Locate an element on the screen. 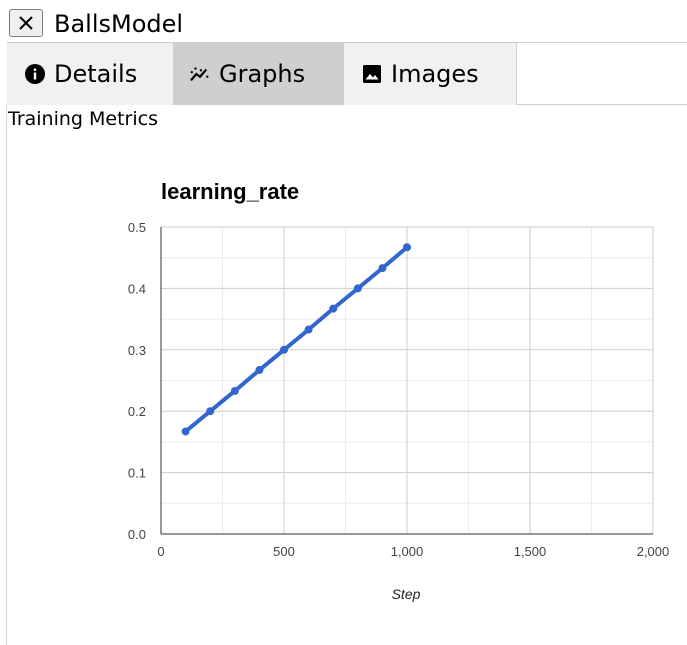  tab-bar: Details Graphs Images is located at coordinates (347, 73).